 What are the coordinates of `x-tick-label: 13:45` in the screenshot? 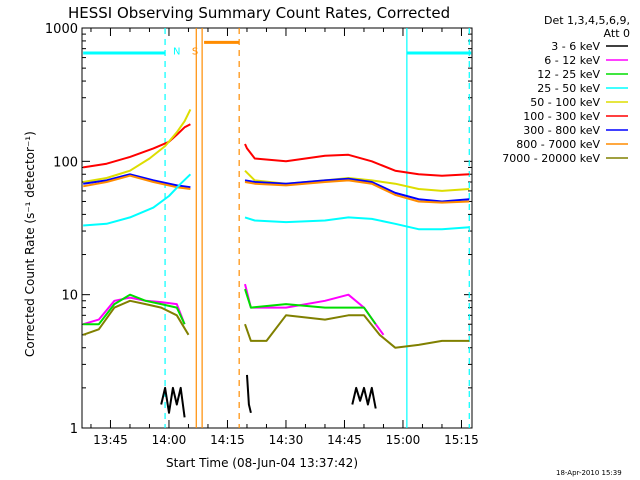 It's located at (110, 440).